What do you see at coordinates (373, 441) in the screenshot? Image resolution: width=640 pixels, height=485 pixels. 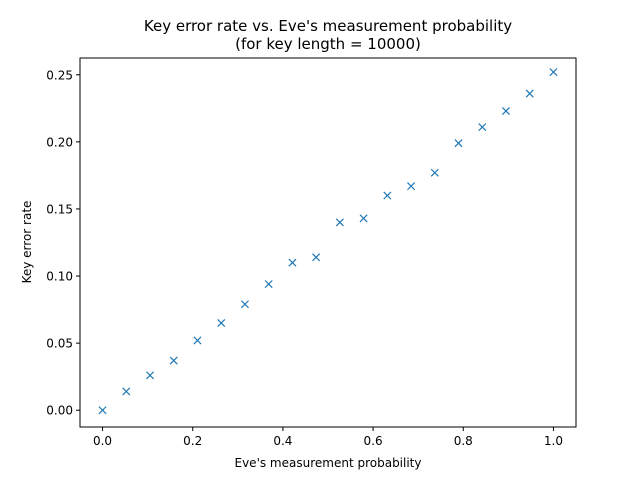 I see `x-tick-label: 0.6` at bounding box center [373, 441].